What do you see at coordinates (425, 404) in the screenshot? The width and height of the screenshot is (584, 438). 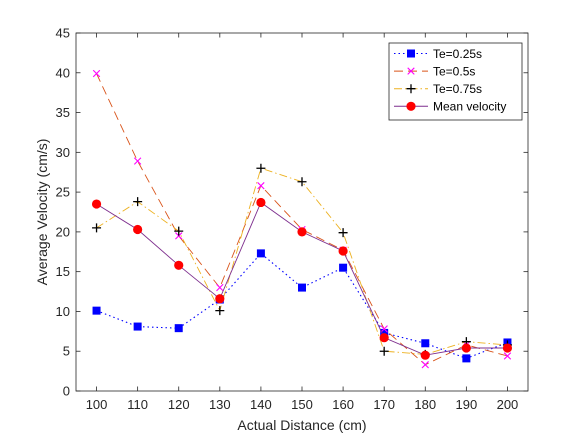 I see `x-tick-label: 180` at bounding box center [425, 404].